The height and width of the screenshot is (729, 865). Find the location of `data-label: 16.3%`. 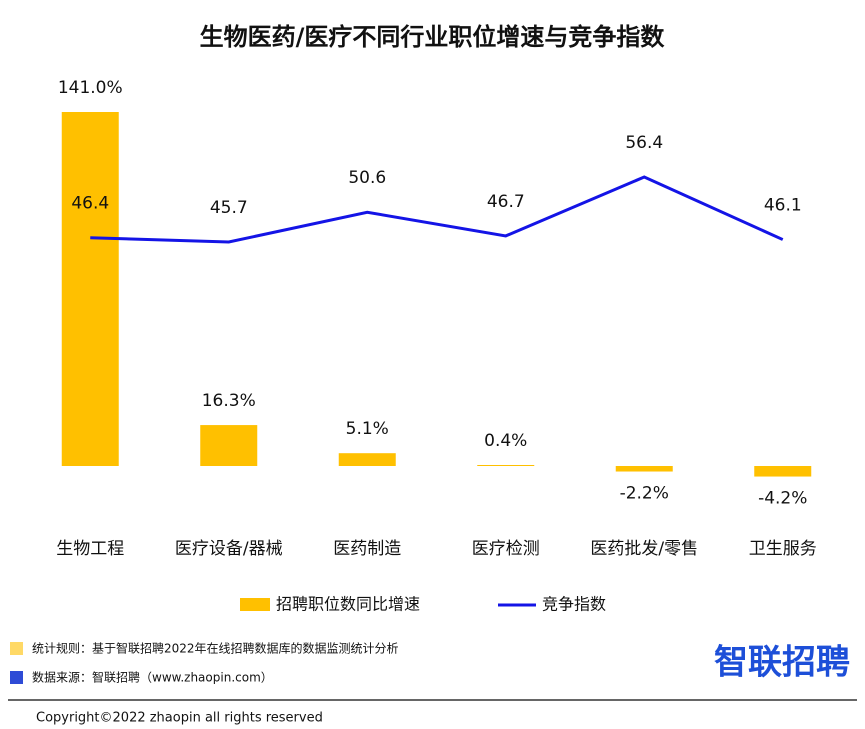

data-label: 16.3% is located at coordinates (229, 401).